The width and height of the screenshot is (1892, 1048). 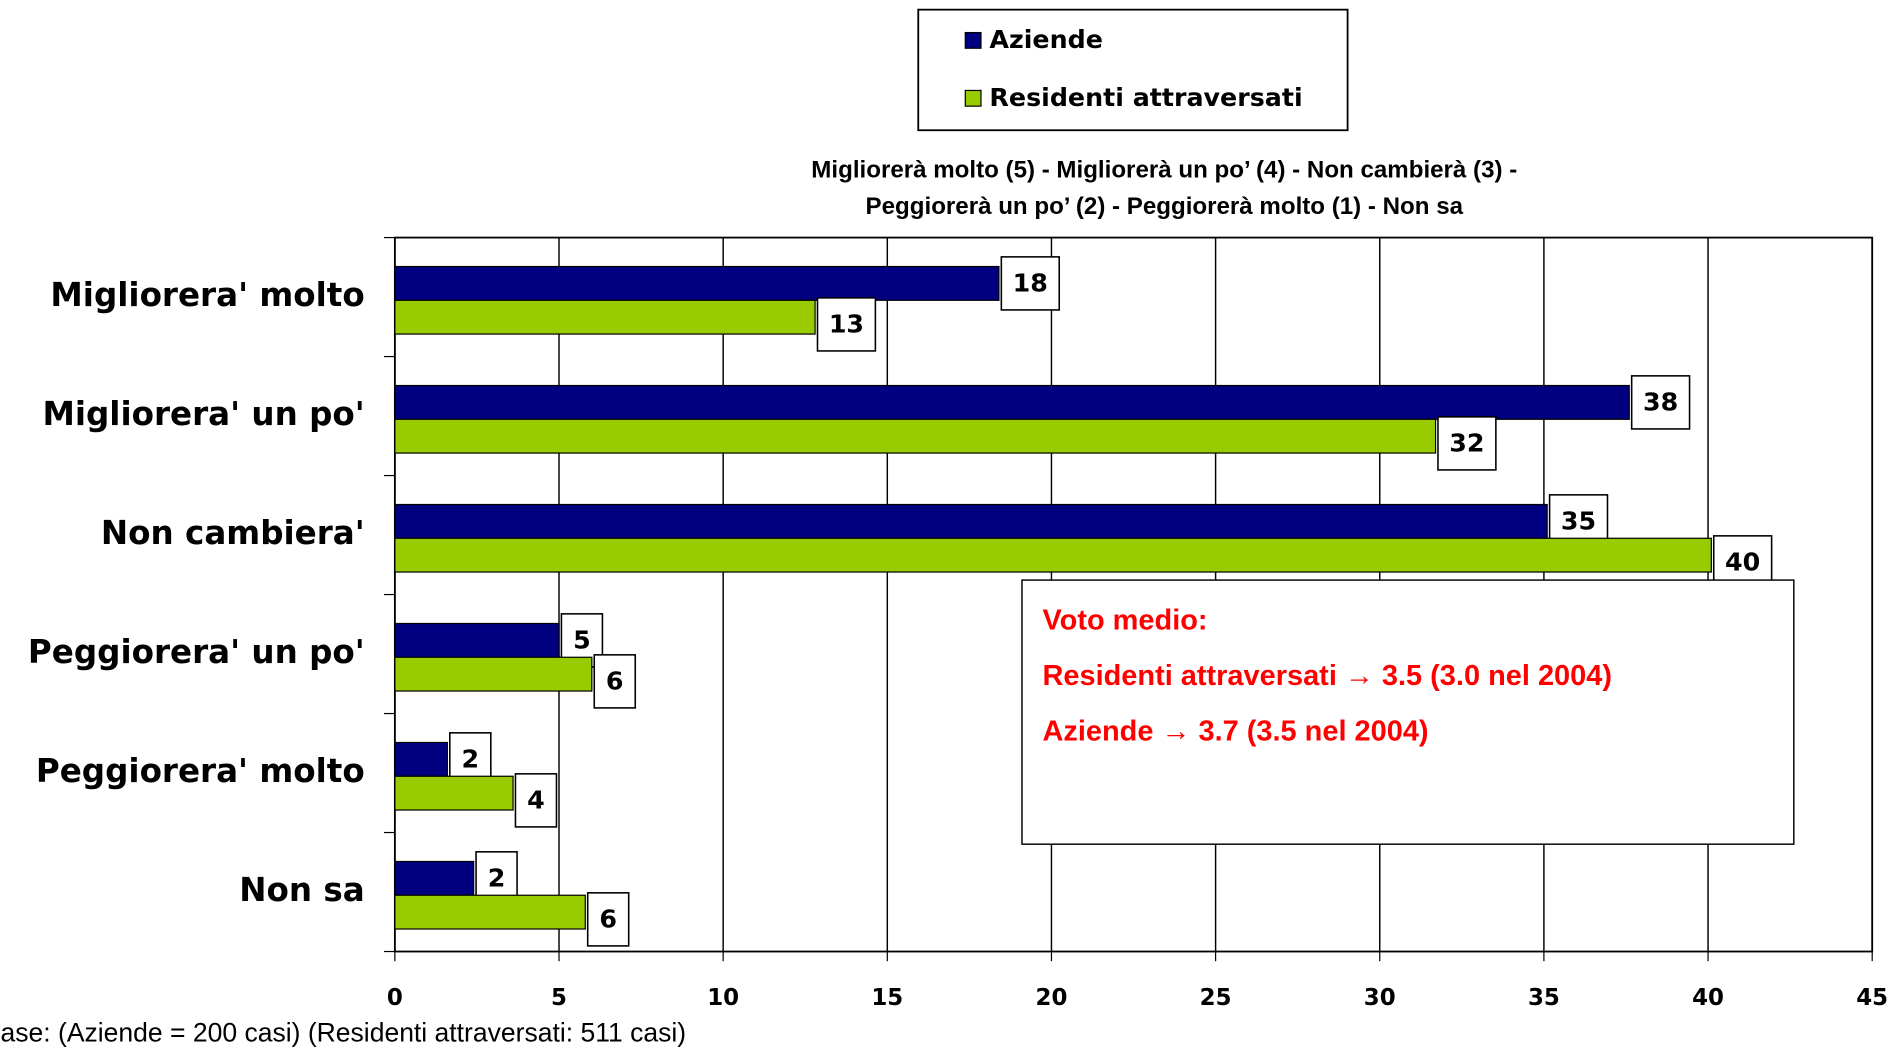 I want to click on x-tick-label: 10, so click(x=723, y=998).